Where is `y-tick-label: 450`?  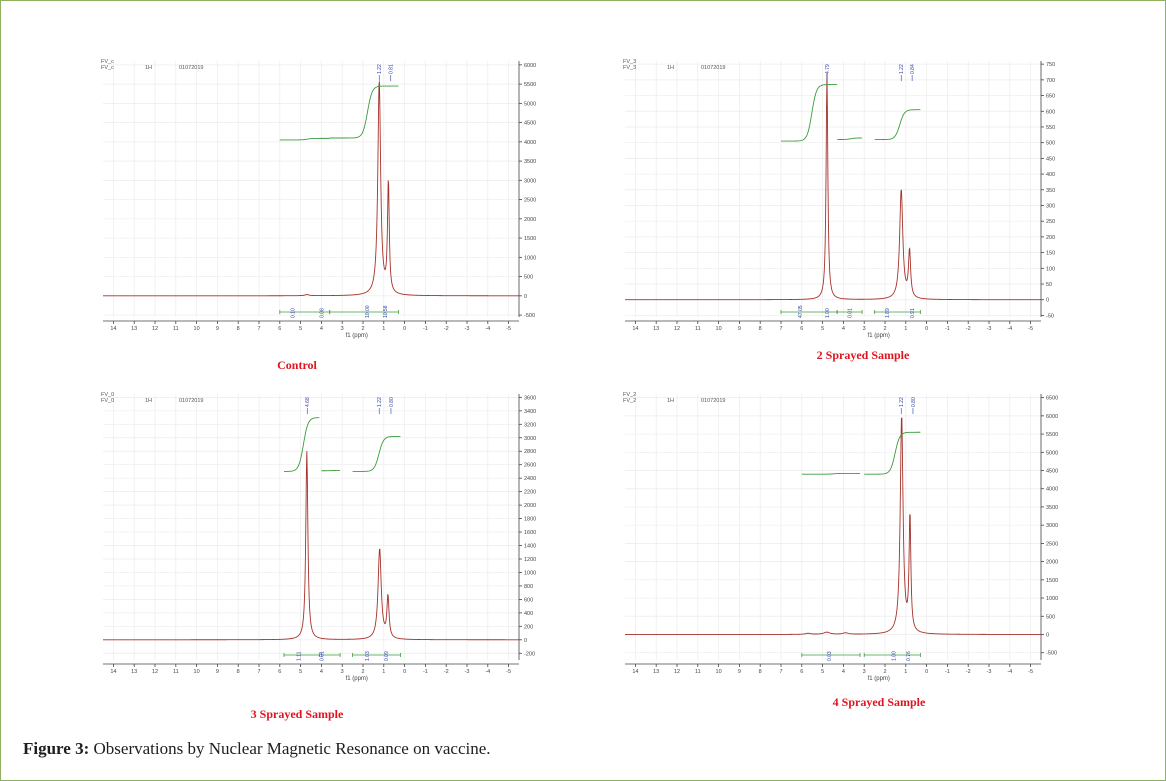
y-tick-label: 450 is located at coordinates (1050, 159).